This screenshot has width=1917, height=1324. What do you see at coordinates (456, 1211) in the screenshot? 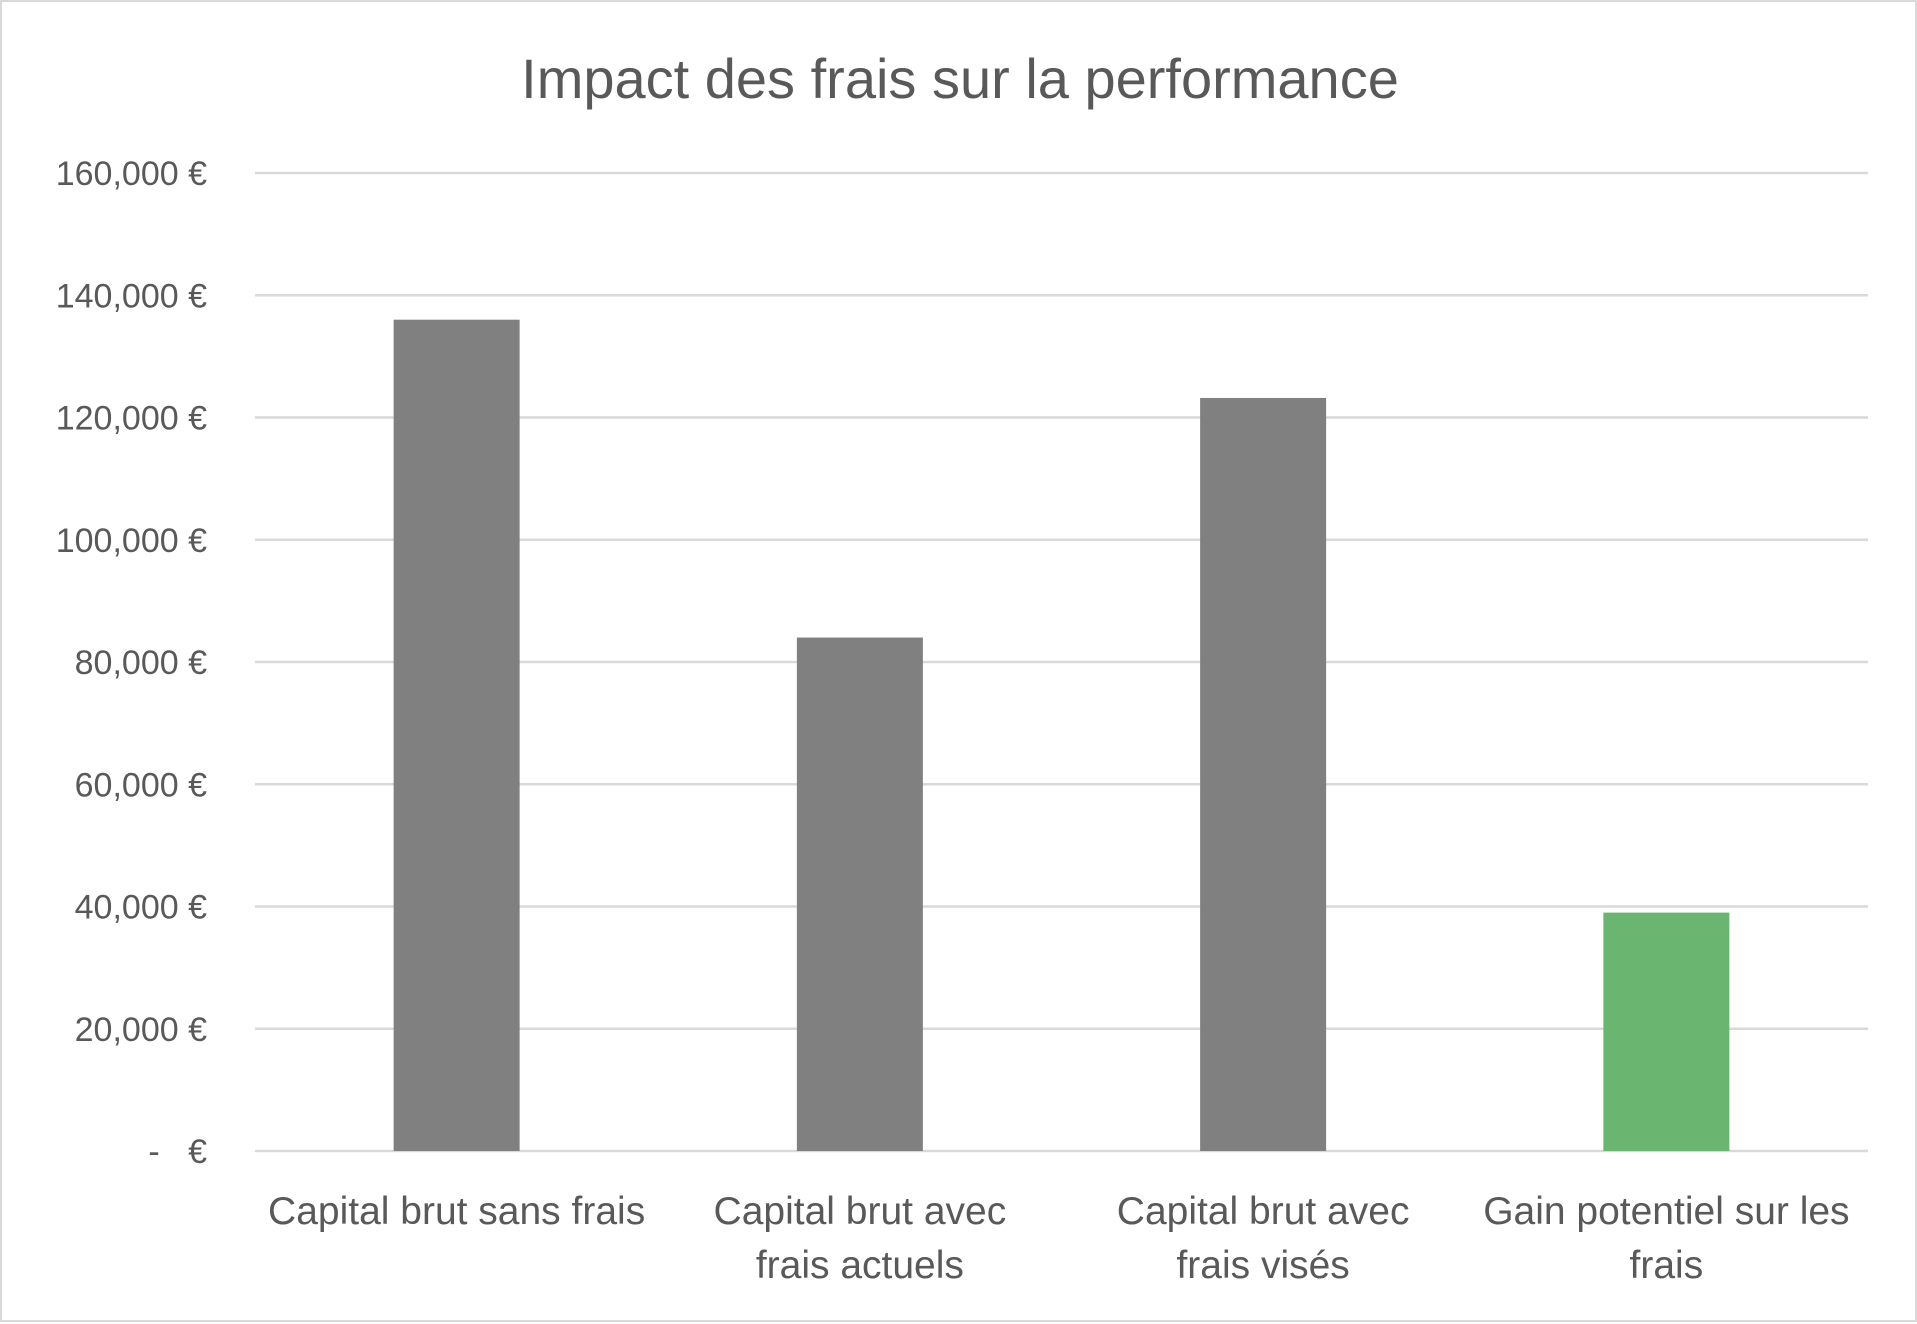
I see `x-category-label: Capital brut sans frais` at bounding box center [456, 1211].